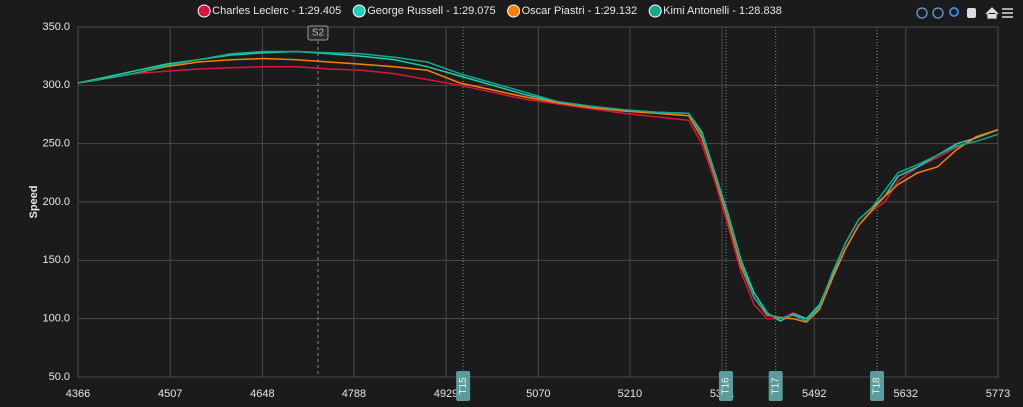 Image resolution: width=1023 pixels, height=407 pixels. What do you see at coordinates (964, 13) in the screenshot?
I see `toolbar` at bounding box center [964, 13].